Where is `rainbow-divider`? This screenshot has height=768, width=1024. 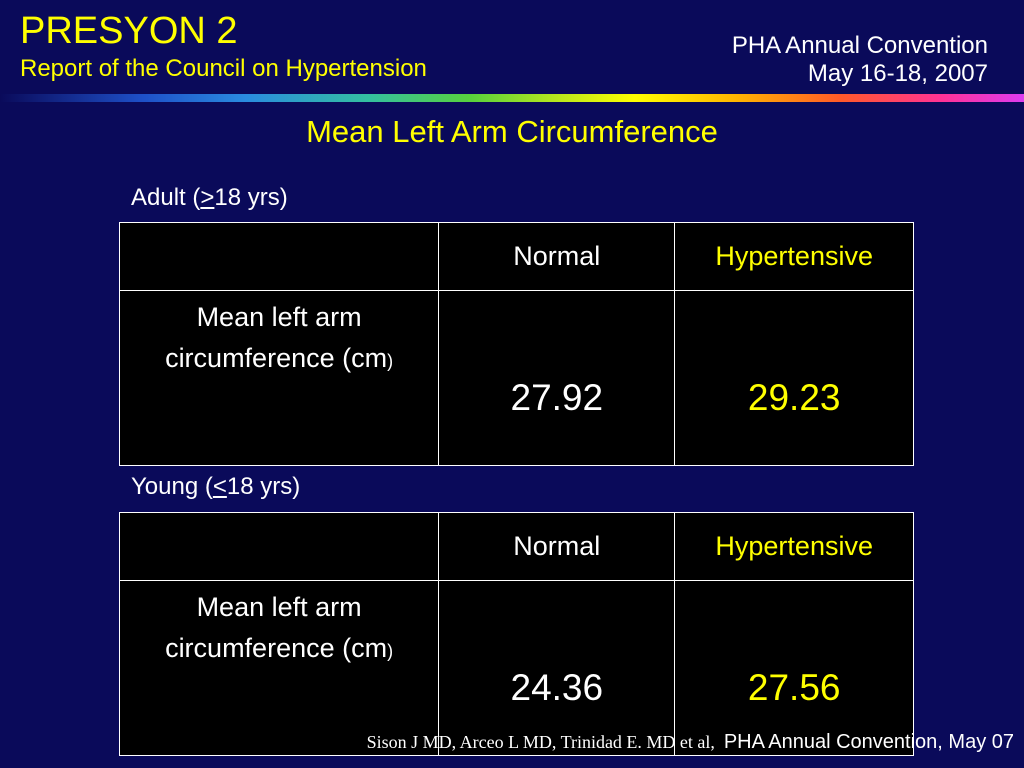 rainbow-divider is located at coordinates (512, 98).